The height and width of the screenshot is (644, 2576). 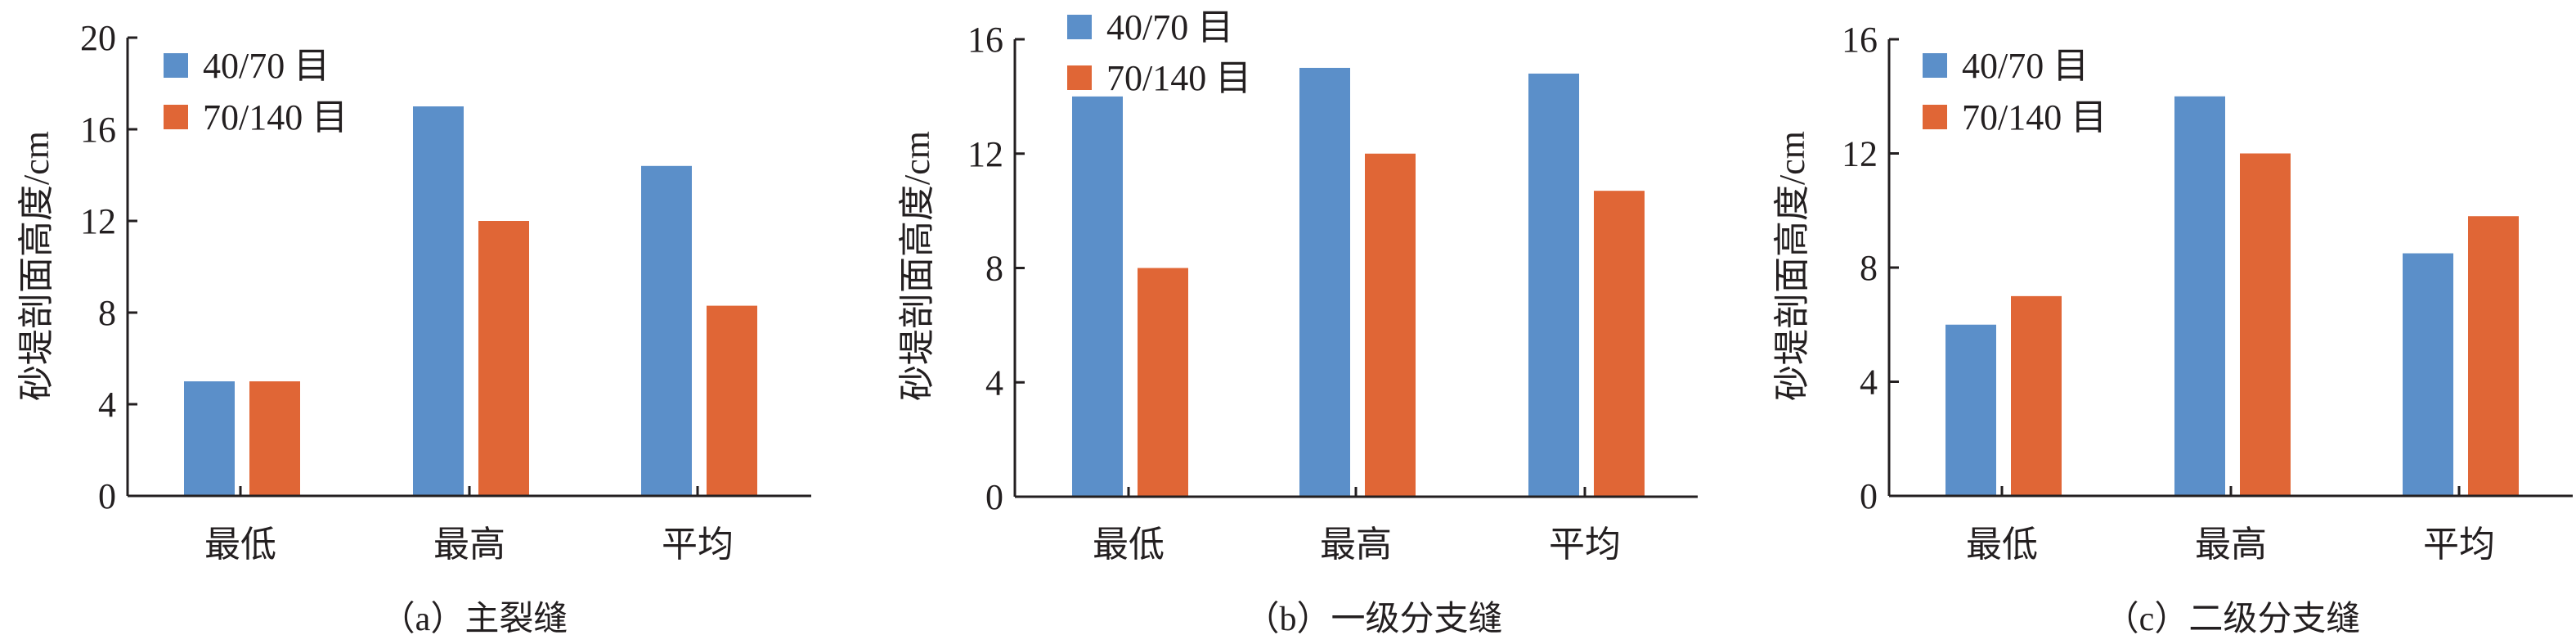 I want to click on chart-caption: （b）一级分支缝, so click(x=1373, y=619).